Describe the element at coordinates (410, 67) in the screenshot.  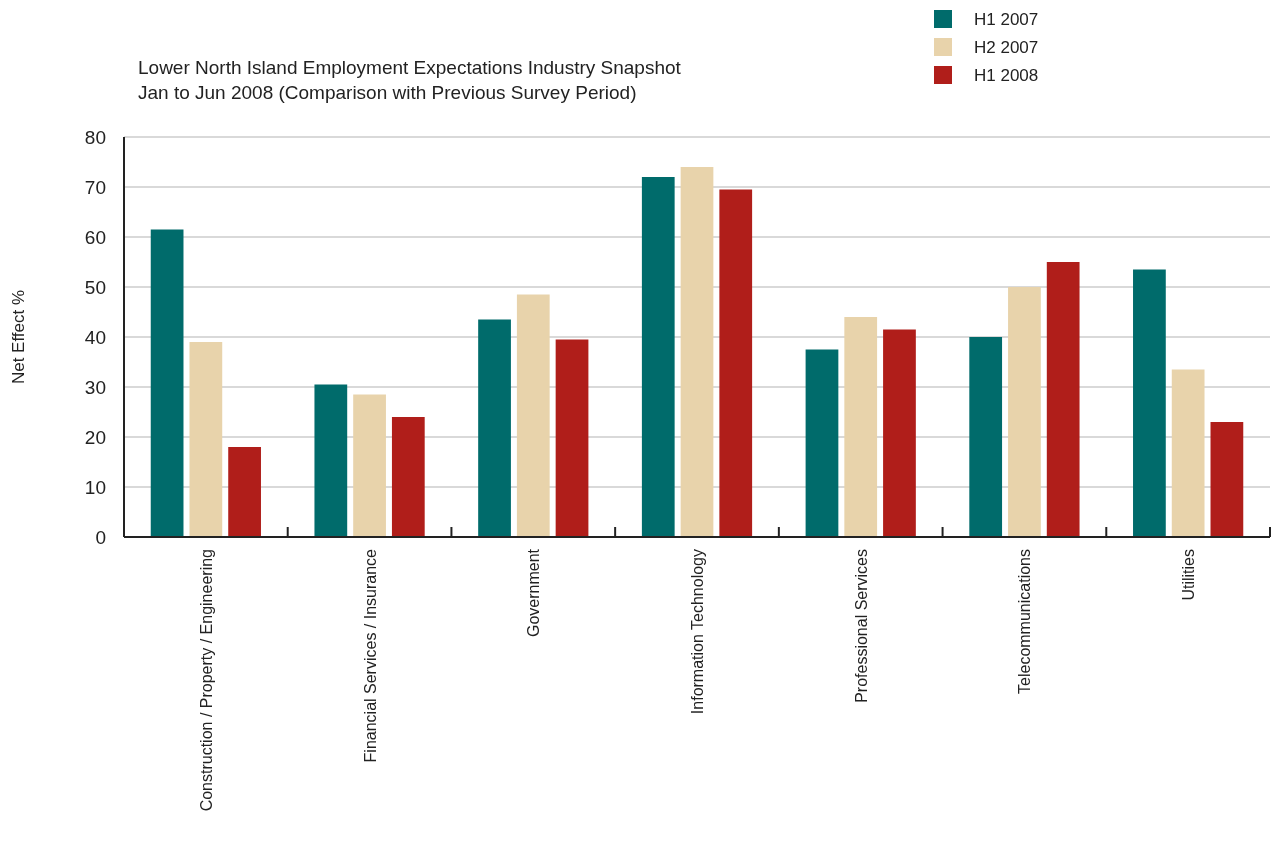
I see `chart-title: Lower North Island Employment Expectations Industry Snapshot` at that location.